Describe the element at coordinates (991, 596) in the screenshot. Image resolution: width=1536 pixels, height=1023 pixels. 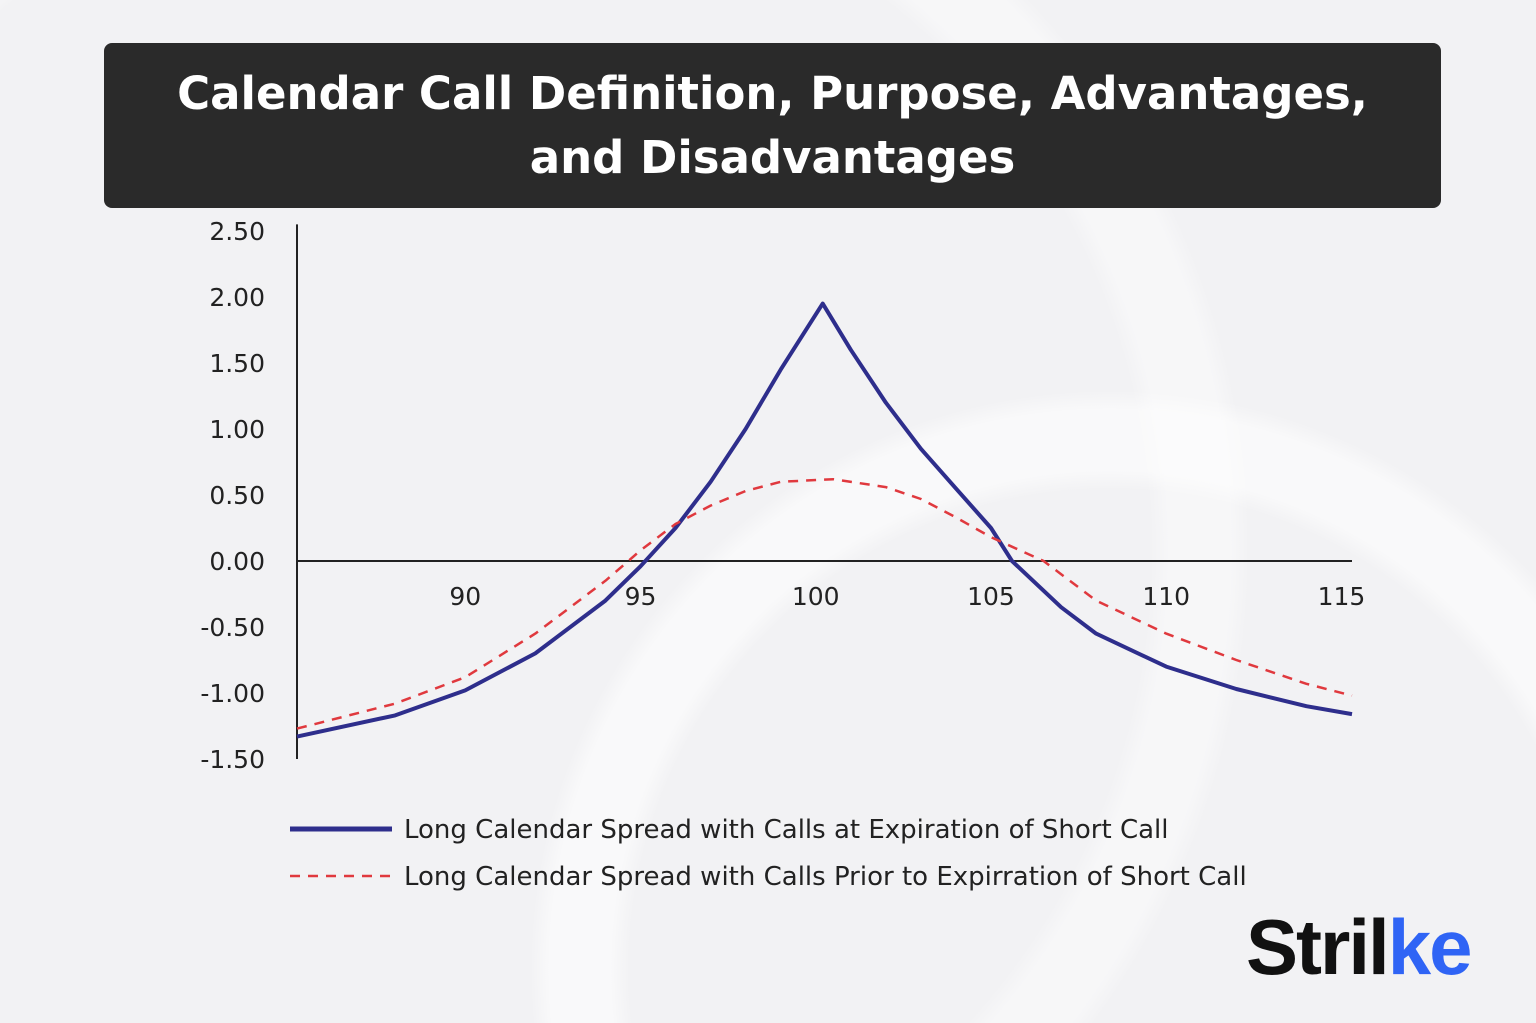
I see `x-tick-label: 105` at that location.